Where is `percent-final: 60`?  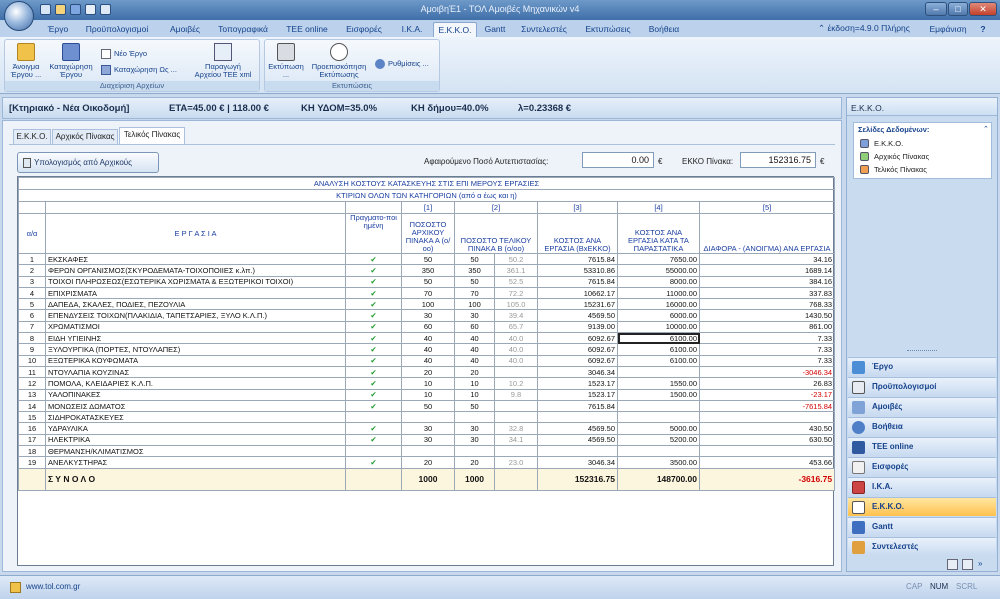
percent-final: 60 is located at coordinates (474, 327).